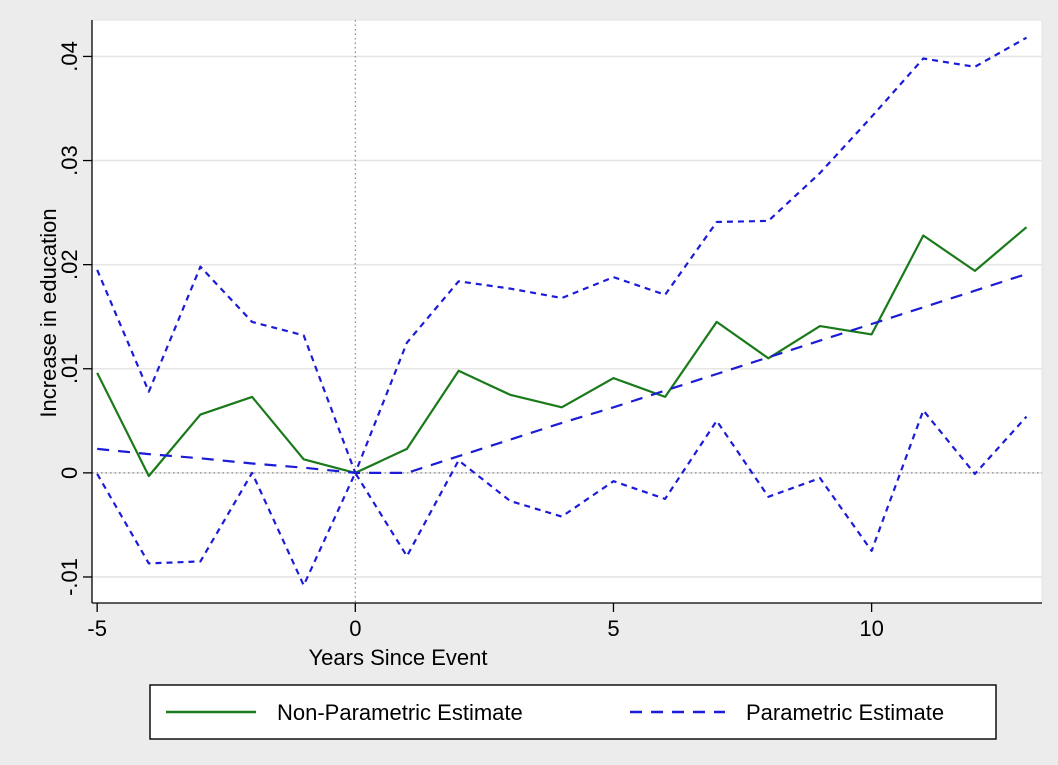 The image size is (1058, 765). Describe the element at coordinates (75, 311) in the screenshot. I see `y-axis: -.01 0 .01 .02 .03 .04` at that location.